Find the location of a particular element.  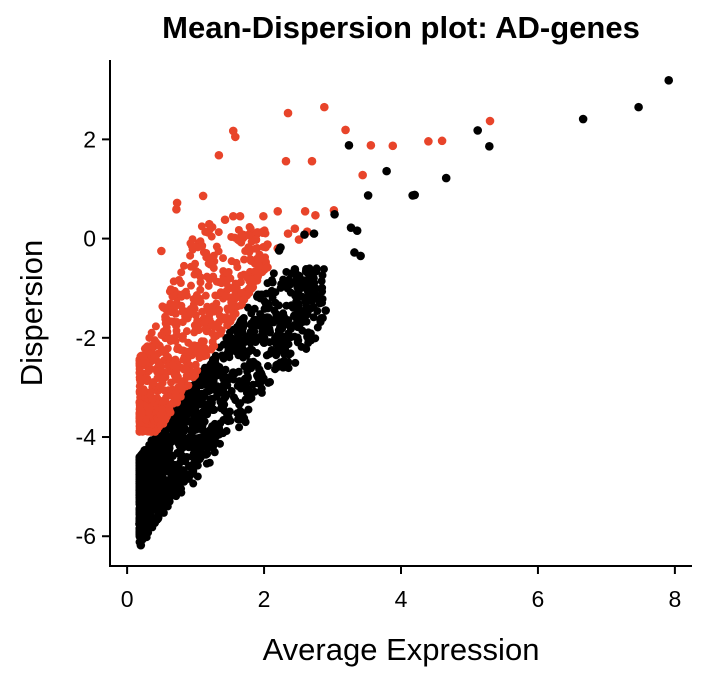

x-axis-label: Average Expression is located at coordinates (401, 649).